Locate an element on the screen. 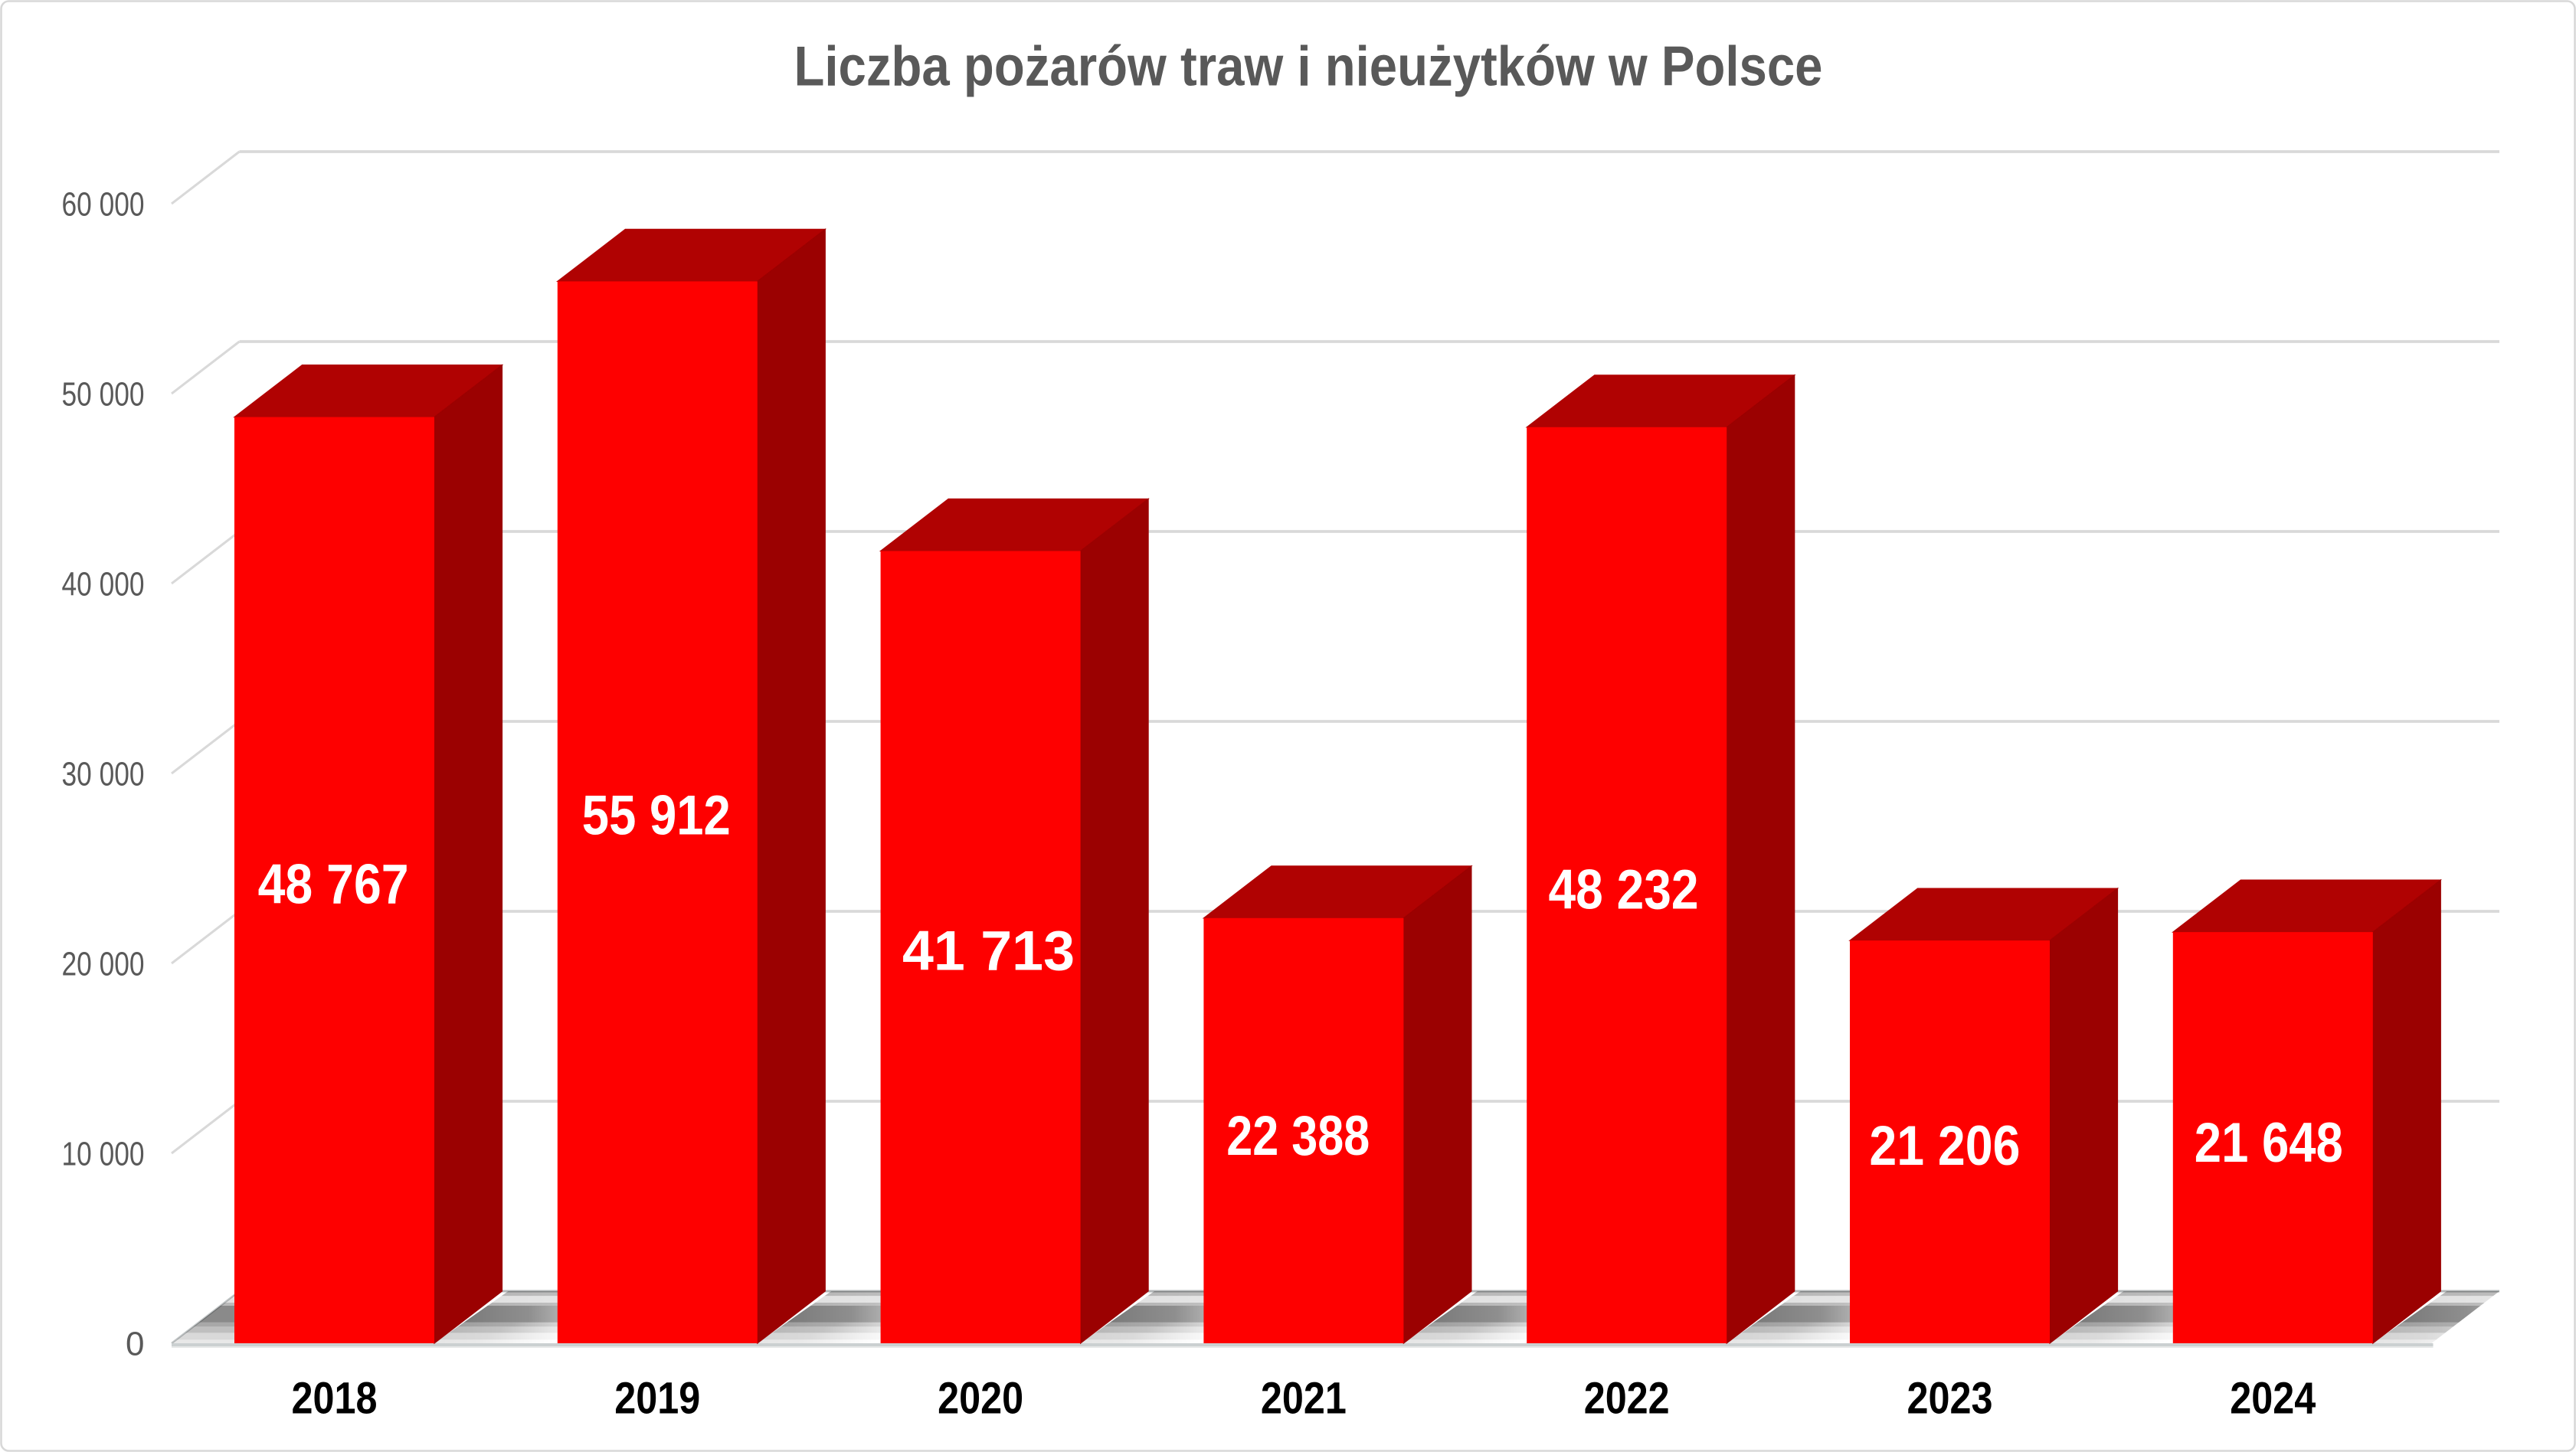  svg-text: 21 206 is located at coordinates (1944, 1146).